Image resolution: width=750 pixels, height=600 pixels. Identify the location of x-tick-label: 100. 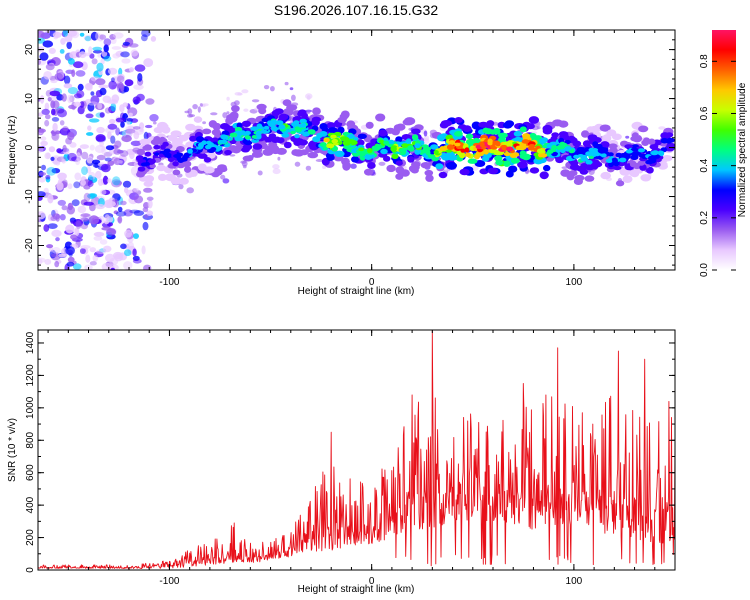
(574, 282).